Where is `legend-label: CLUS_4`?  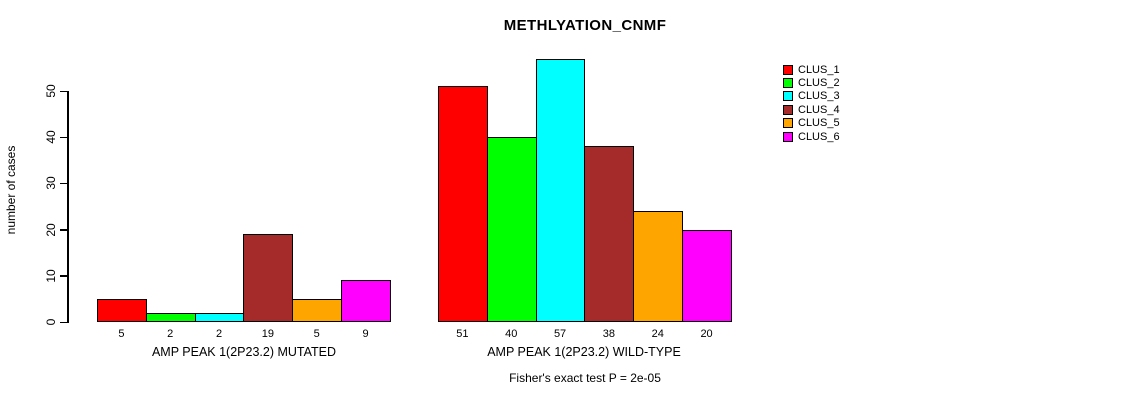
legend-label: CLUS_4 is located at coordinates (819, 109).